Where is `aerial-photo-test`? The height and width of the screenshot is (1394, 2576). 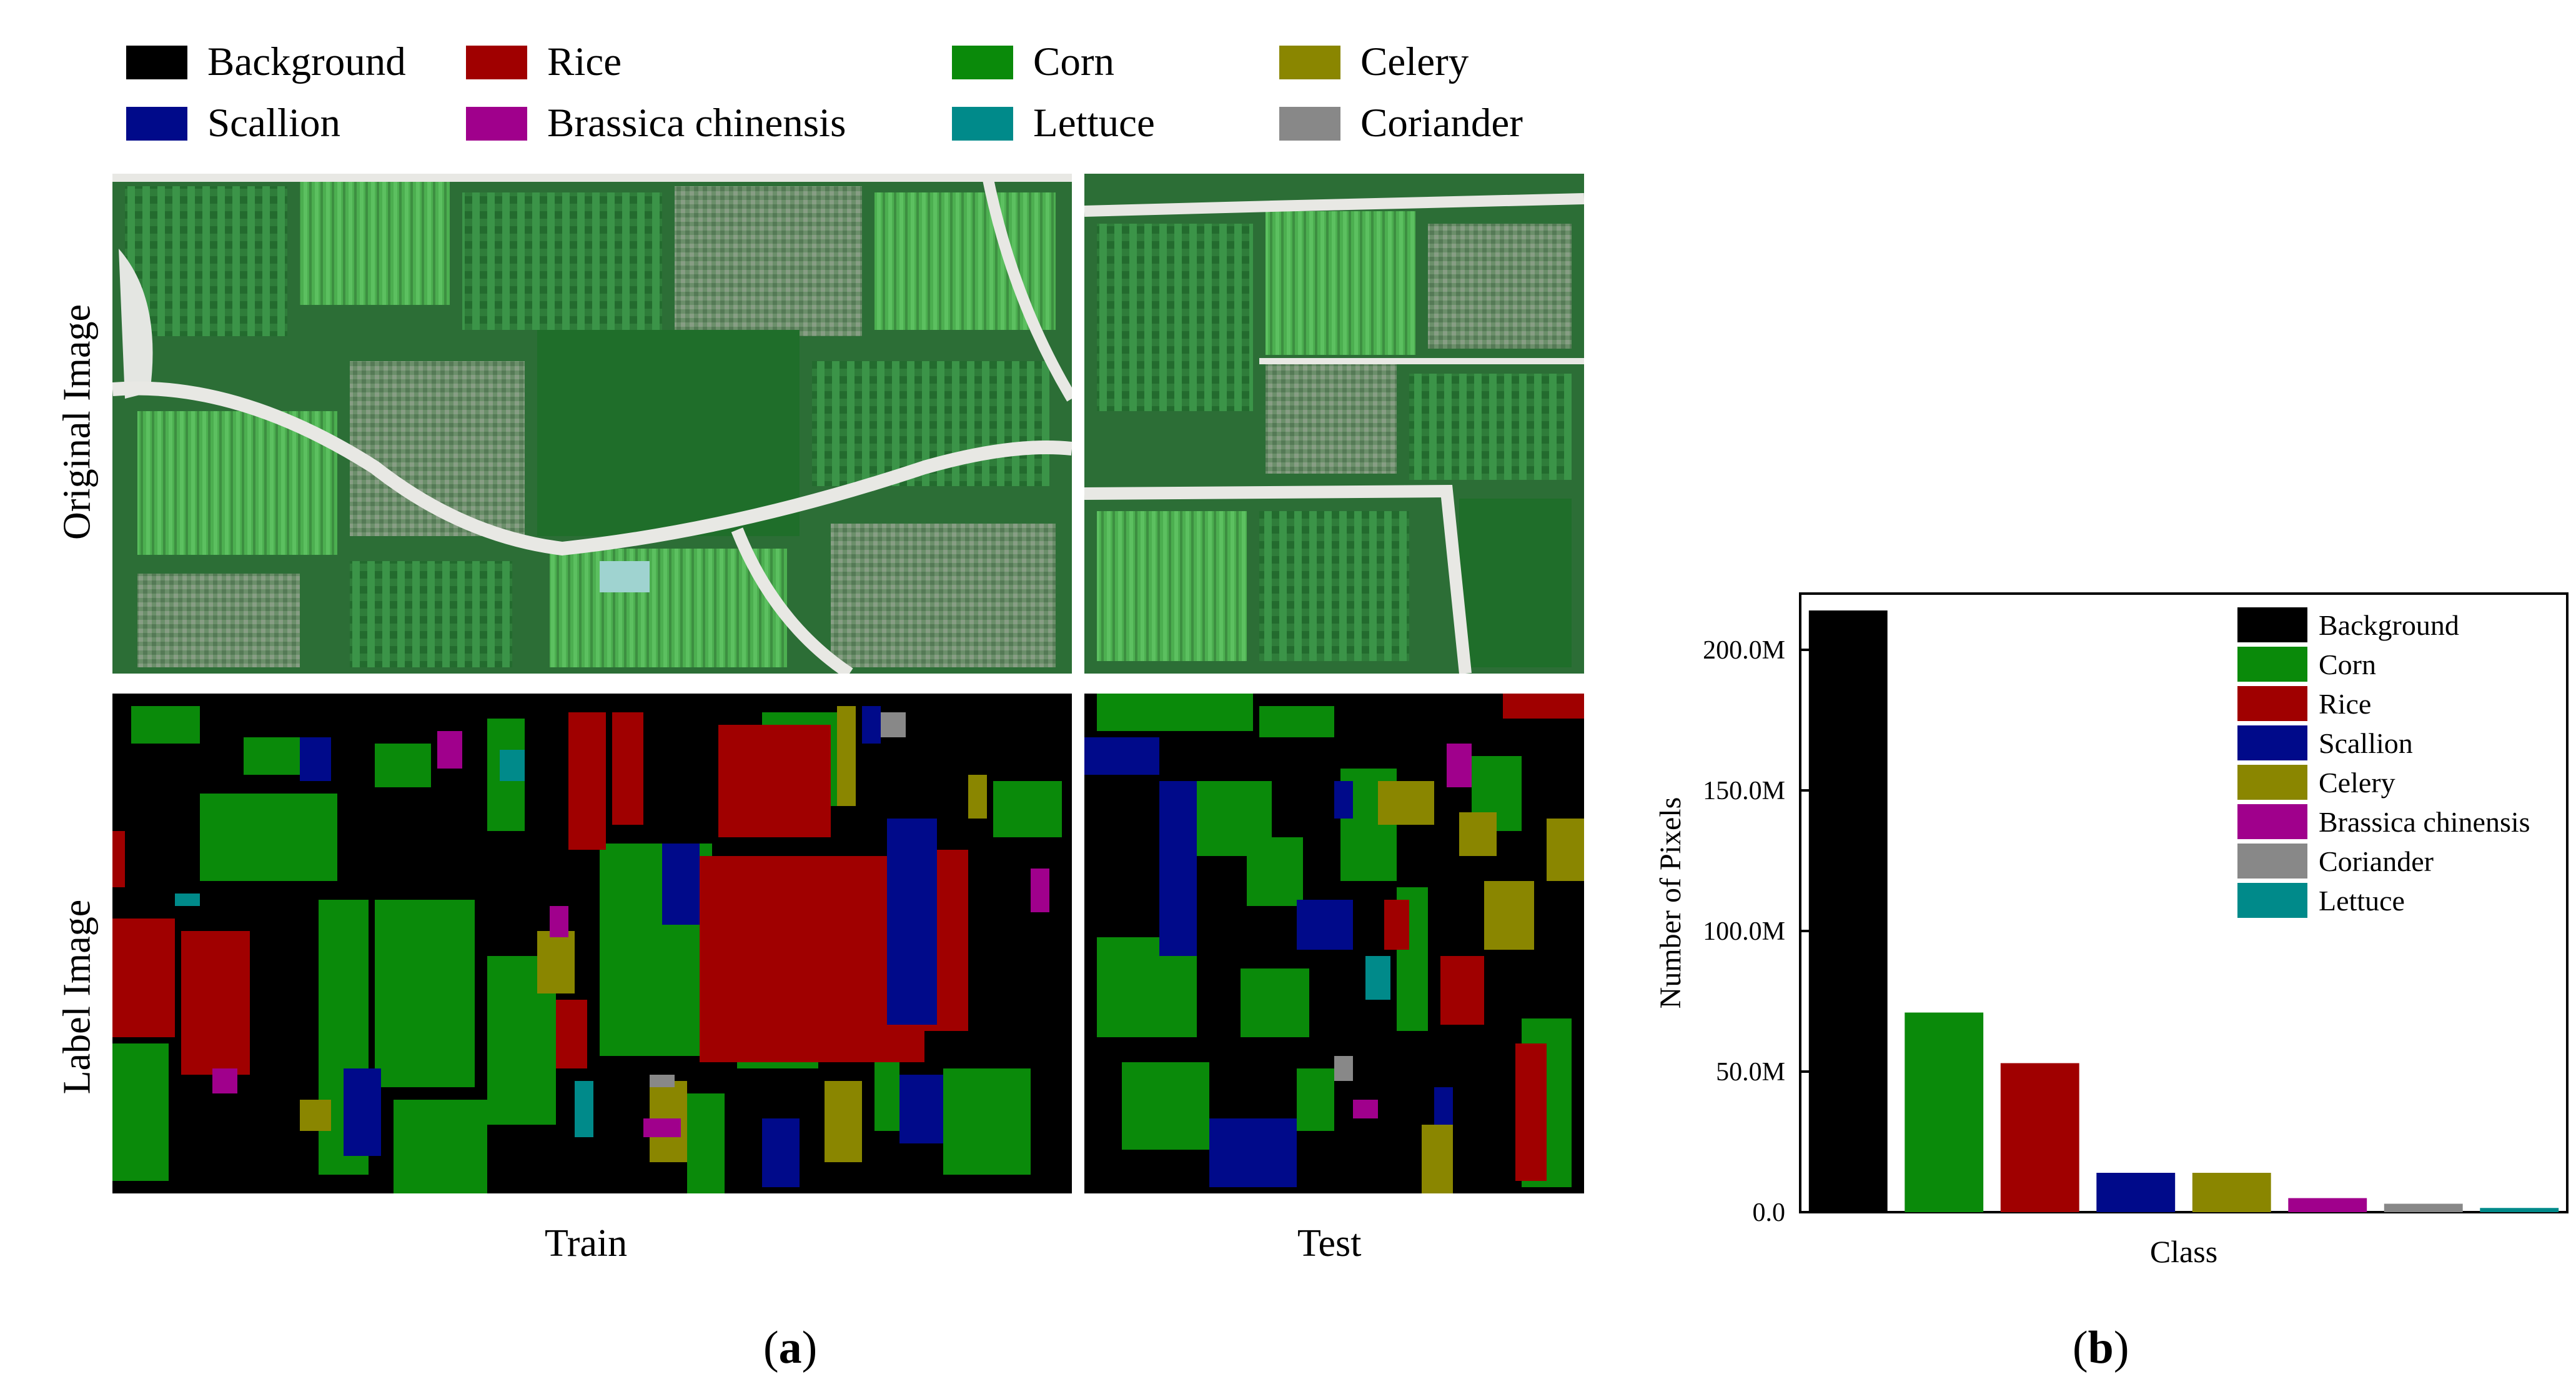 aerial-photo-test is located at coordinates (1334, 424).